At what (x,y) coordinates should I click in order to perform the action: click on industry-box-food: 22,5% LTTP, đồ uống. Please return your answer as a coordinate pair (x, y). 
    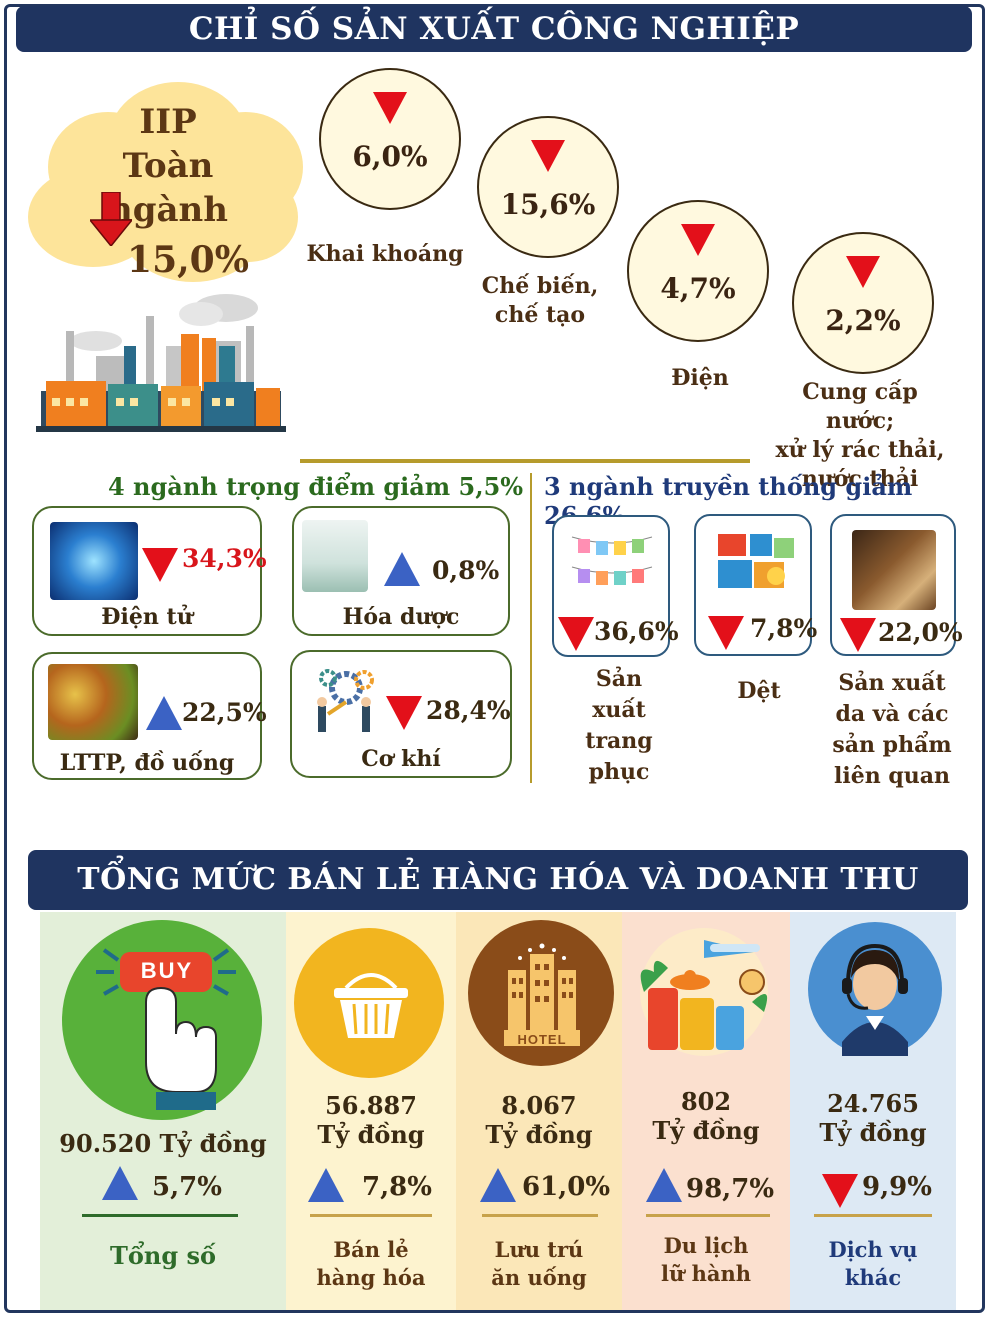
    Looking at the image, I should click on (149, 716).